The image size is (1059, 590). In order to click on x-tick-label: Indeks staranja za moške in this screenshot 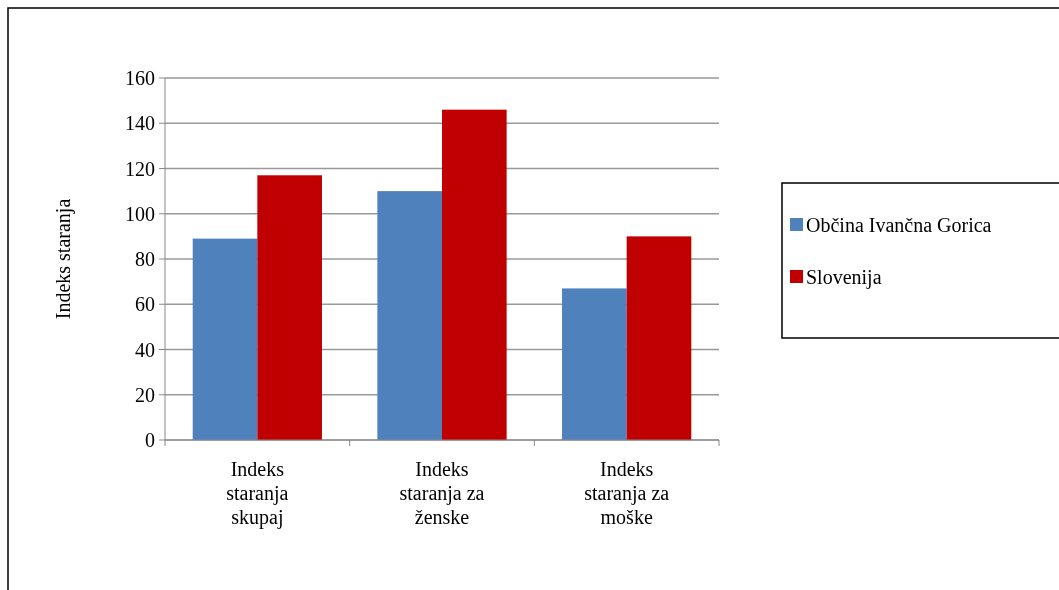, I will do `click(627, 493)`.